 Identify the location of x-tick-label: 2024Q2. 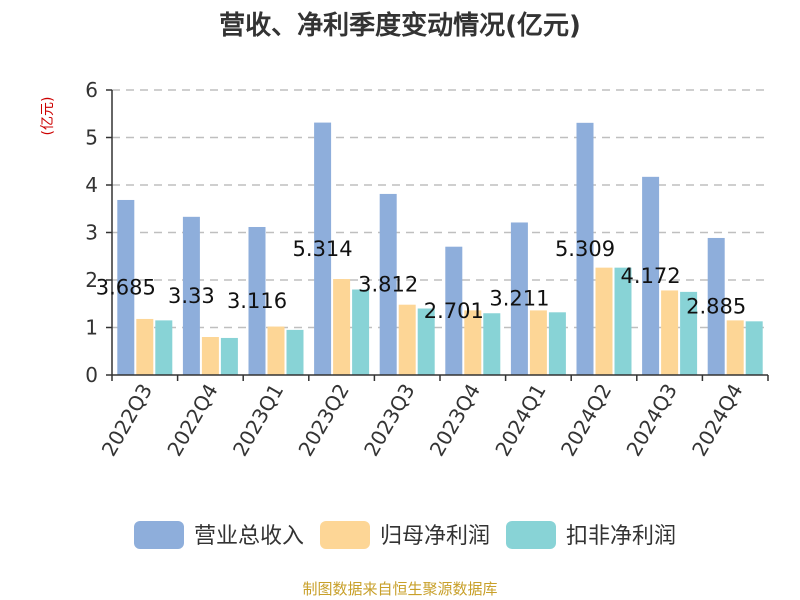
(586, 420).